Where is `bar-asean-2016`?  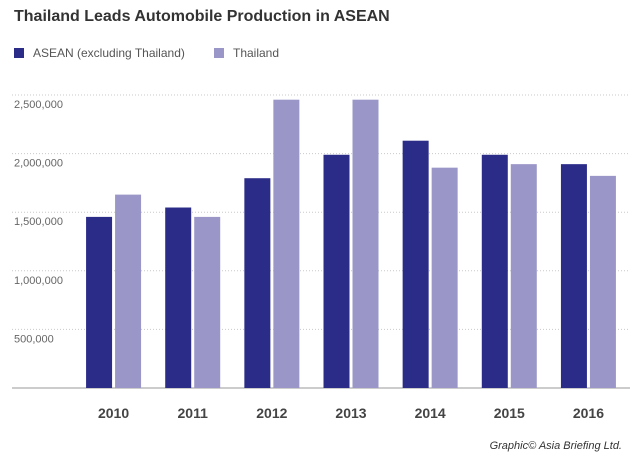
bar-asean-2016 is located at coordinates (573, 276).